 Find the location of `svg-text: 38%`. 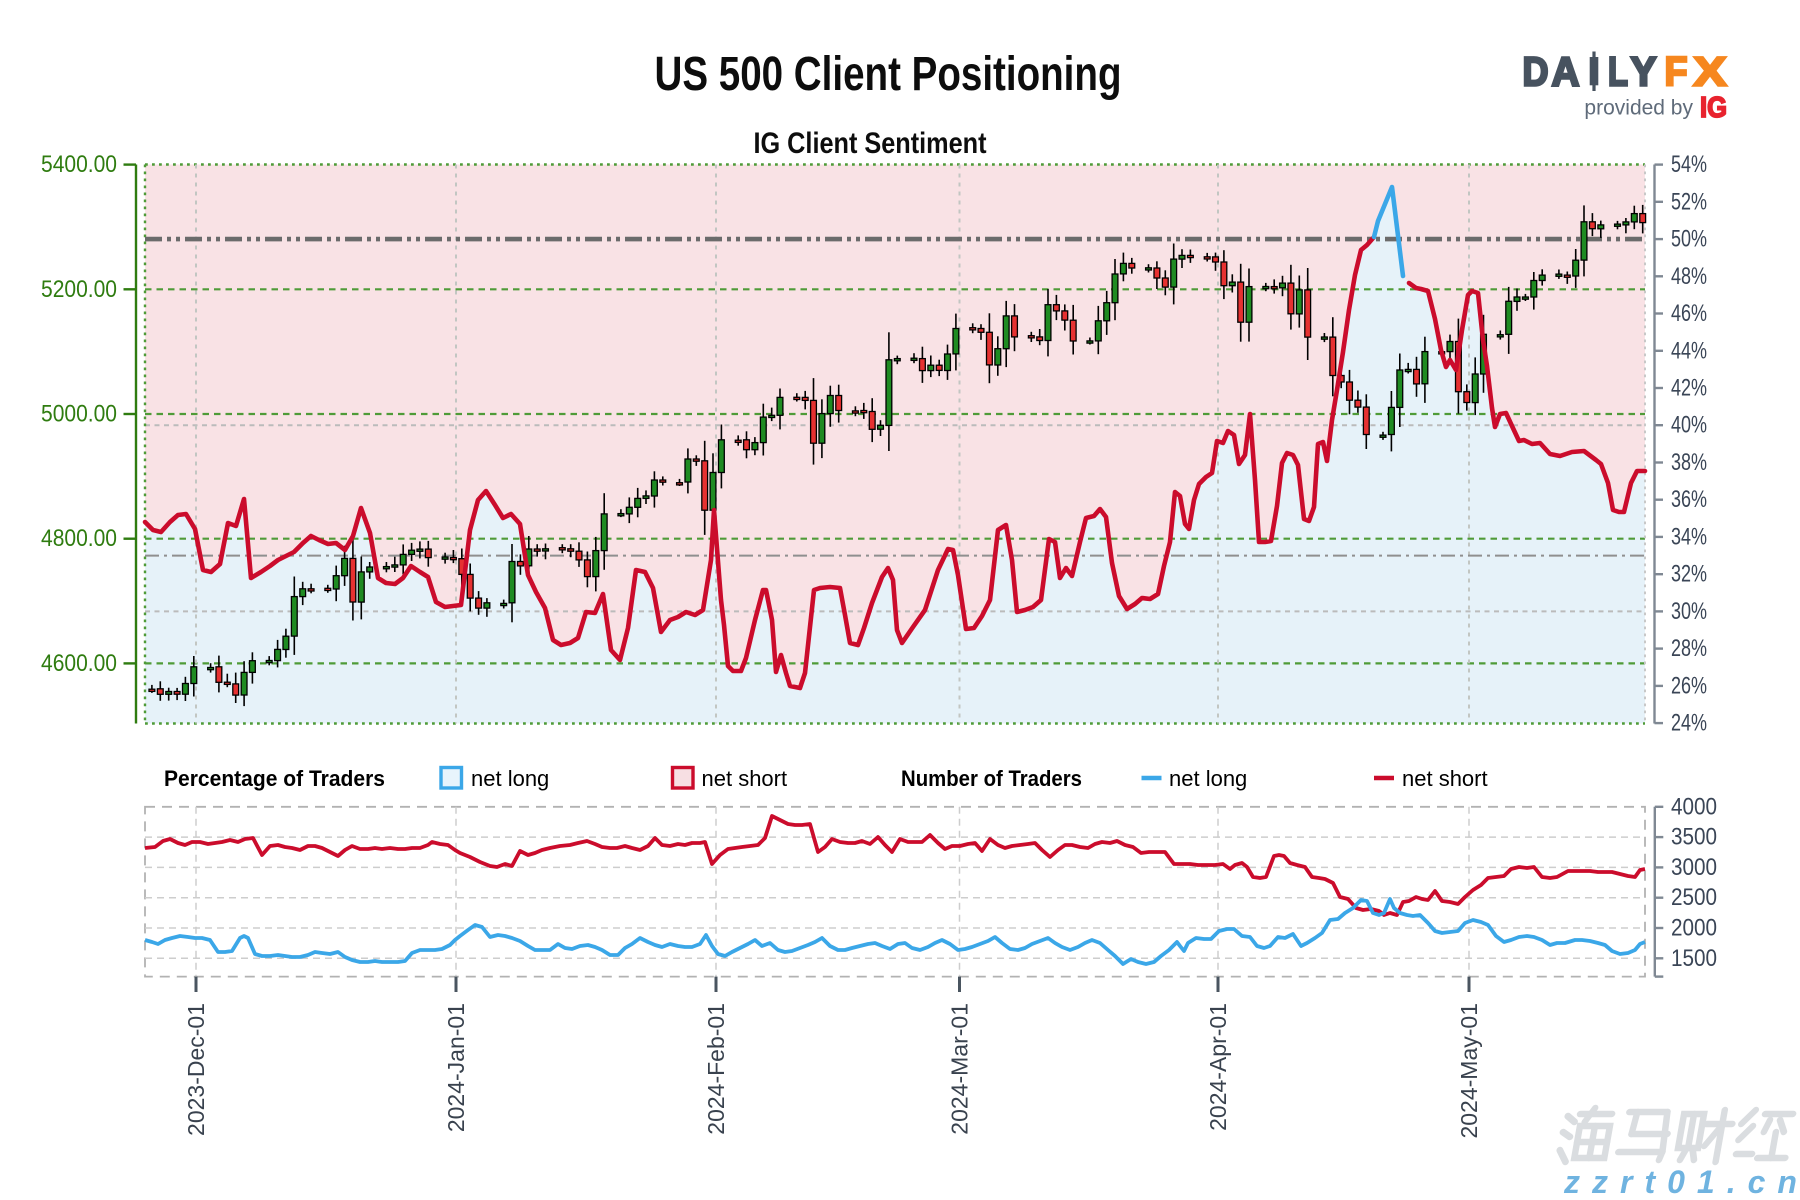

svg-text: 38% is located at coordinates (1689, 462).